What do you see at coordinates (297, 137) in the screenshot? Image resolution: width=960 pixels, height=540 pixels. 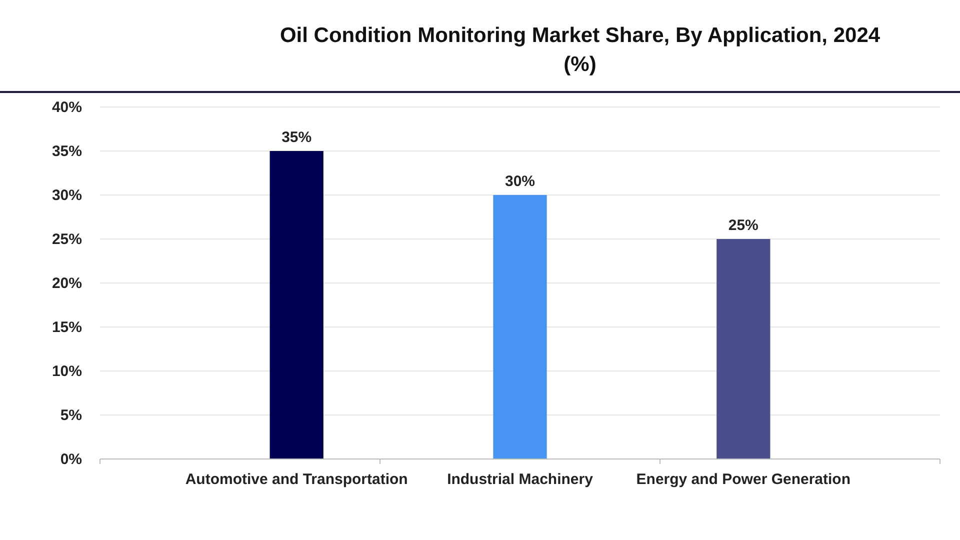 I see `data-label: 35%` at bounding box center [297, 137].